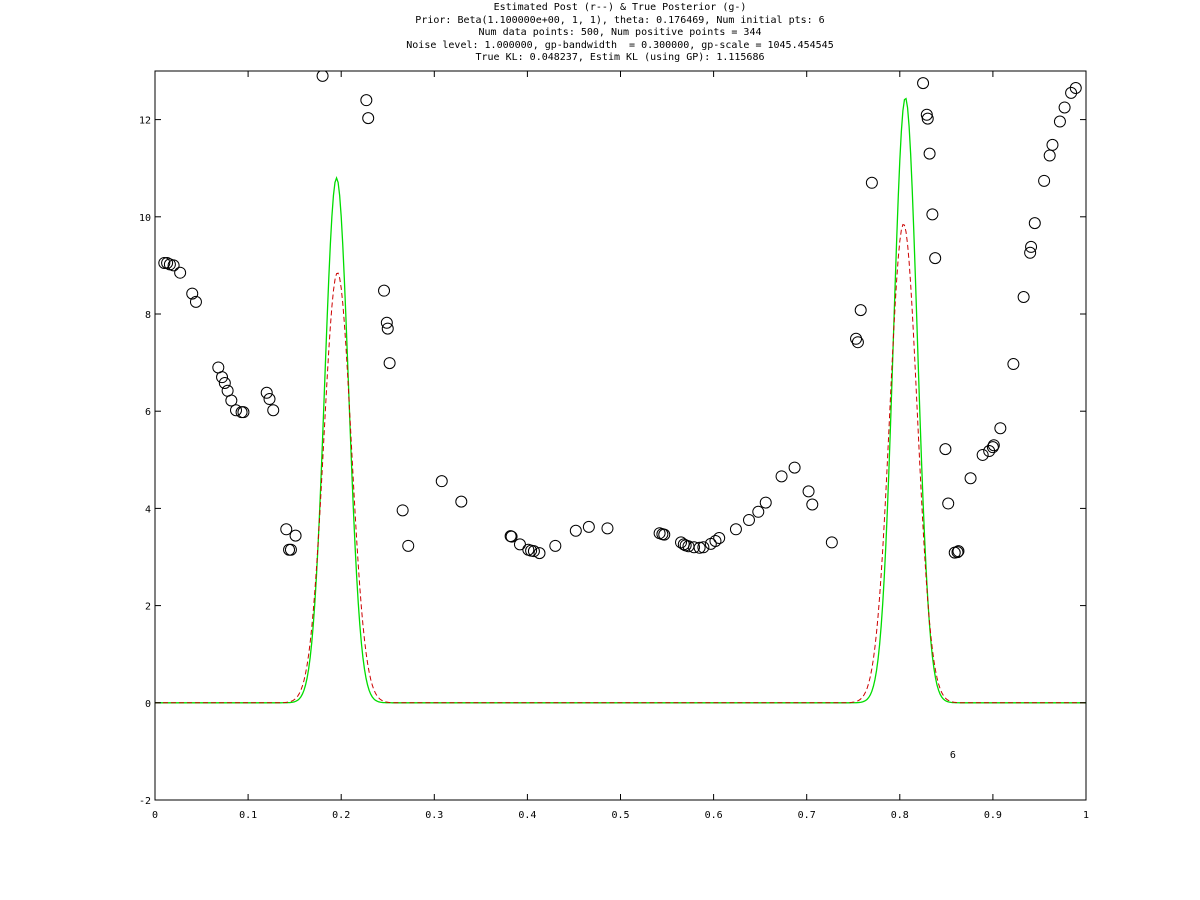  What do you see at coordinates (527, 815) in the screenshot?
I see `x-tick-label: 0.4` at bounding box center [527, 815].